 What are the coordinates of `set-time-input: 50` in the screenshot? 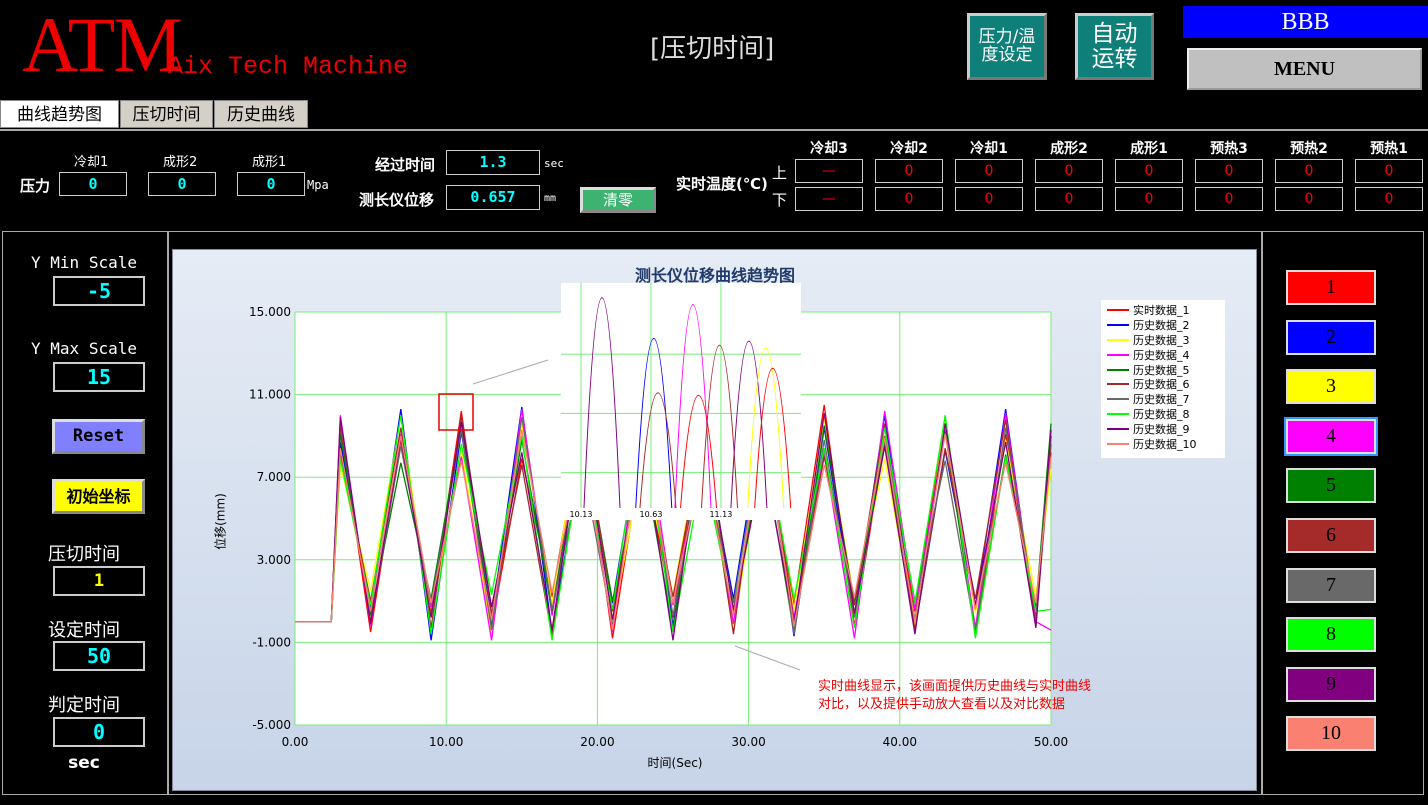 It's located at (99, 656).